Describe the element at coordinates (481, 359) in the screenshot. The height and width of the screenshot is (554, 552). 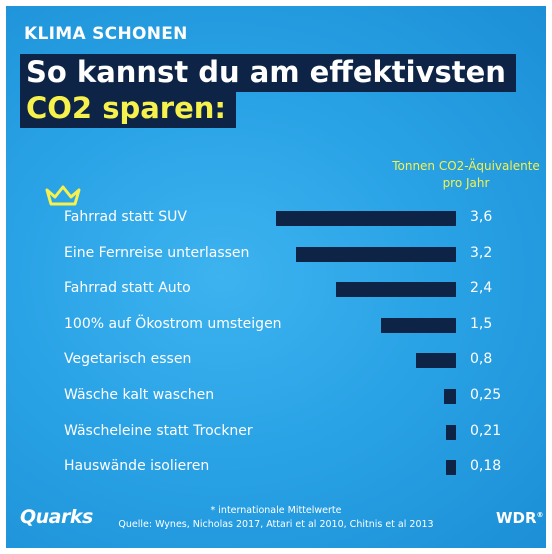
I see `bar-value-label: 0,8` at that location.